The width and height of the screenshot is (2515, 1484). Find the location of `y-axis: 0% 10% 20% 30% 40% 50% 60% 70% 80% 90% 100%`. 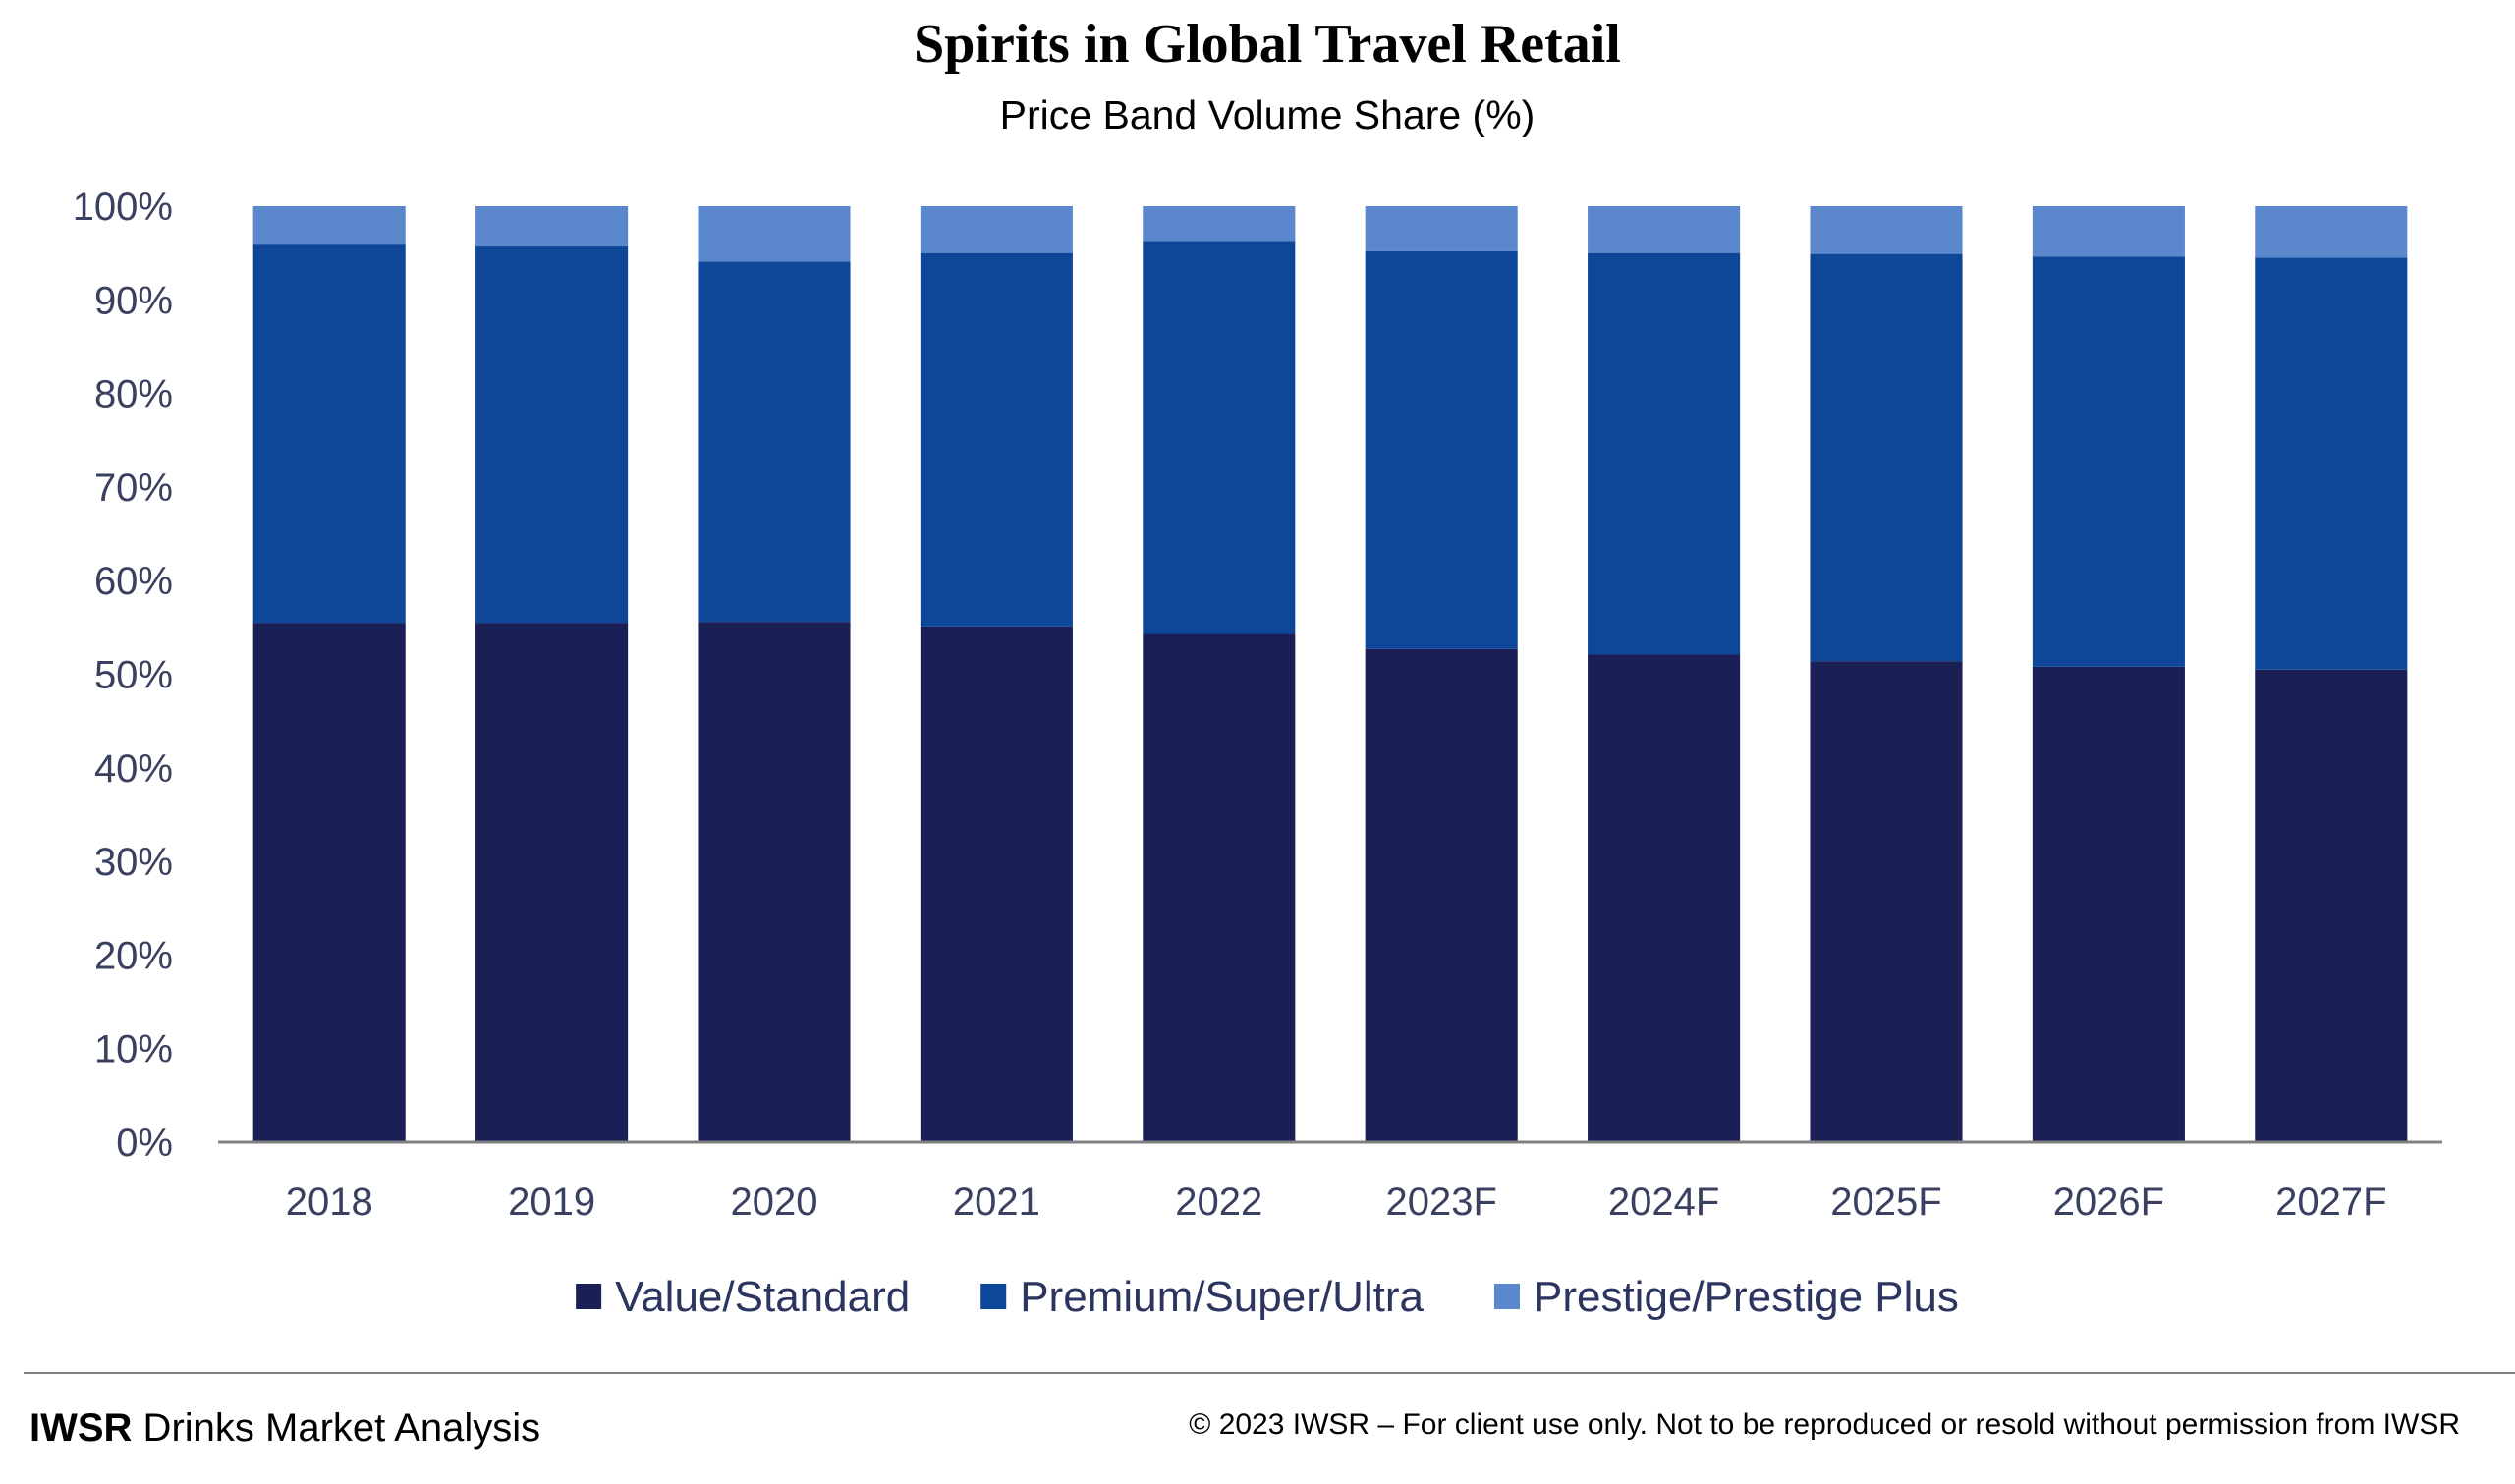

y-axis: 0% 10% 20% 30% 40% 50% 60% 70% 80% 90% 100% is located at coordinates (123, 675).